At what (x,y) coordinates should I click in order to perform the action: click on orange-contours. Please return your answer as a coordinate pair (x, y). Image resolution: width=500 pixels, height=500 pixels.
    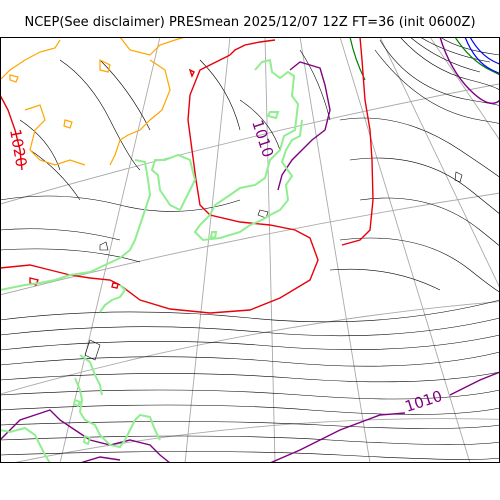
    Looking at the image, I should click on (93, 101).